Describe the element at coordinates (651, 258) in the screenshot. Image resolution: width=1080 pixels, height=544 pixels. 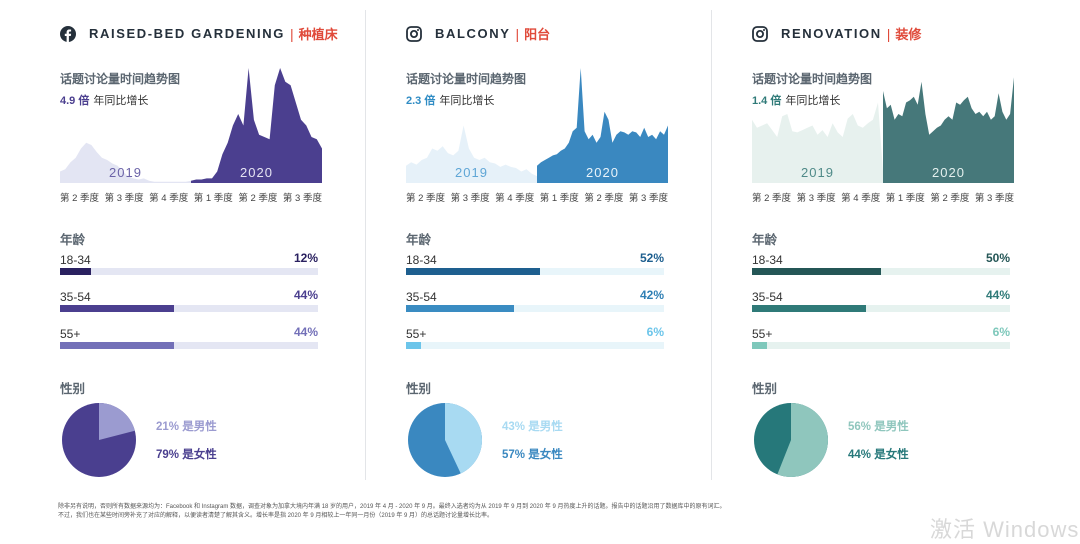
I see `age-percent: 52%` at that location.